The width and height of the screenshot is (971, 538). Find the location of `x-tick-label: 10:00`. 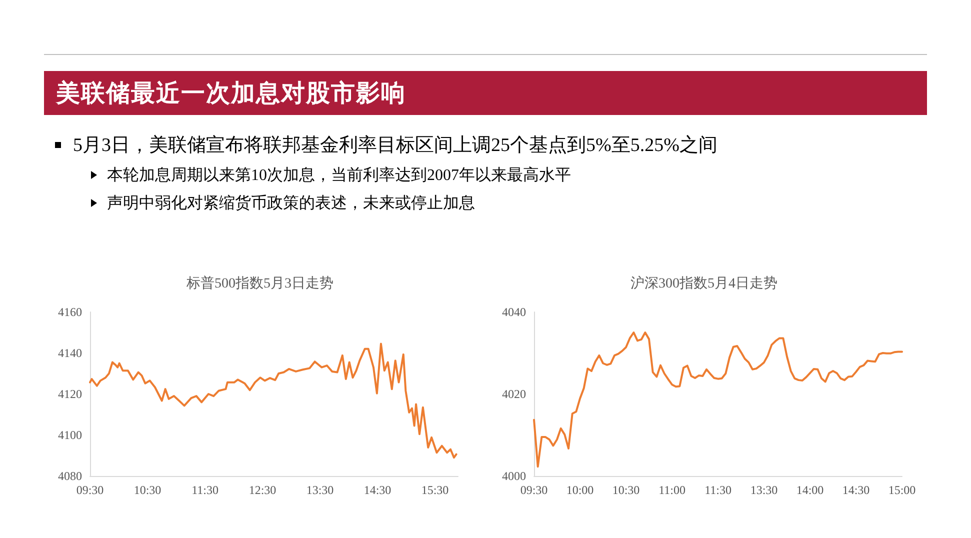

x-tick-label: 10:00 is located at coordinates (580, 490).